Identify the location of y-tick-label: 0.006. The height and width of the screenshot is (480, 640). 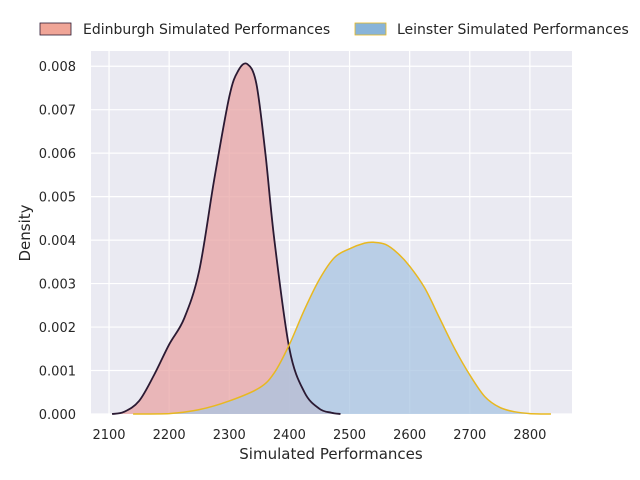
(57, 154).